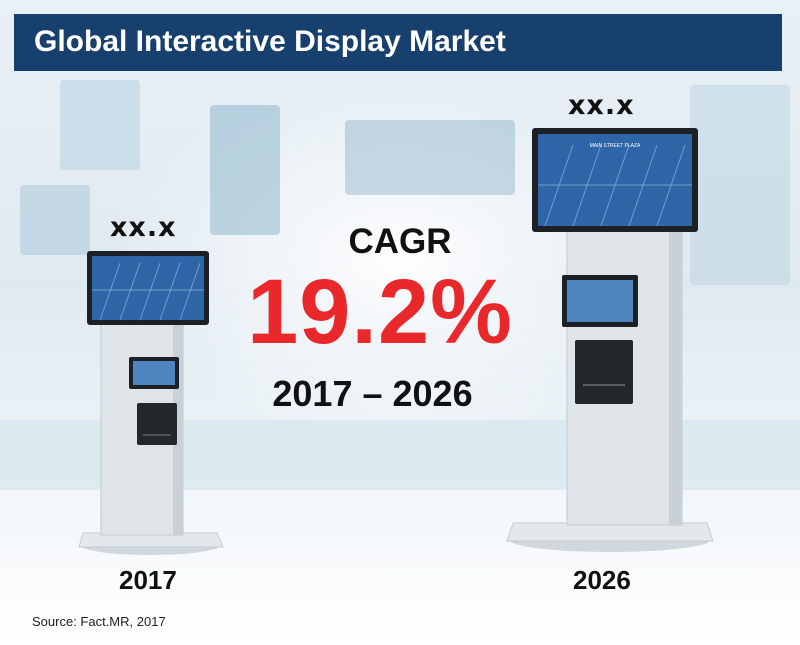 Image resolution: width=800 pixels, height=645 pixels. What do you see at coordinates (372, 393) in the screenshot?
I see `cagr-period: 2017 – 2026` at bounding box center [372, 393].